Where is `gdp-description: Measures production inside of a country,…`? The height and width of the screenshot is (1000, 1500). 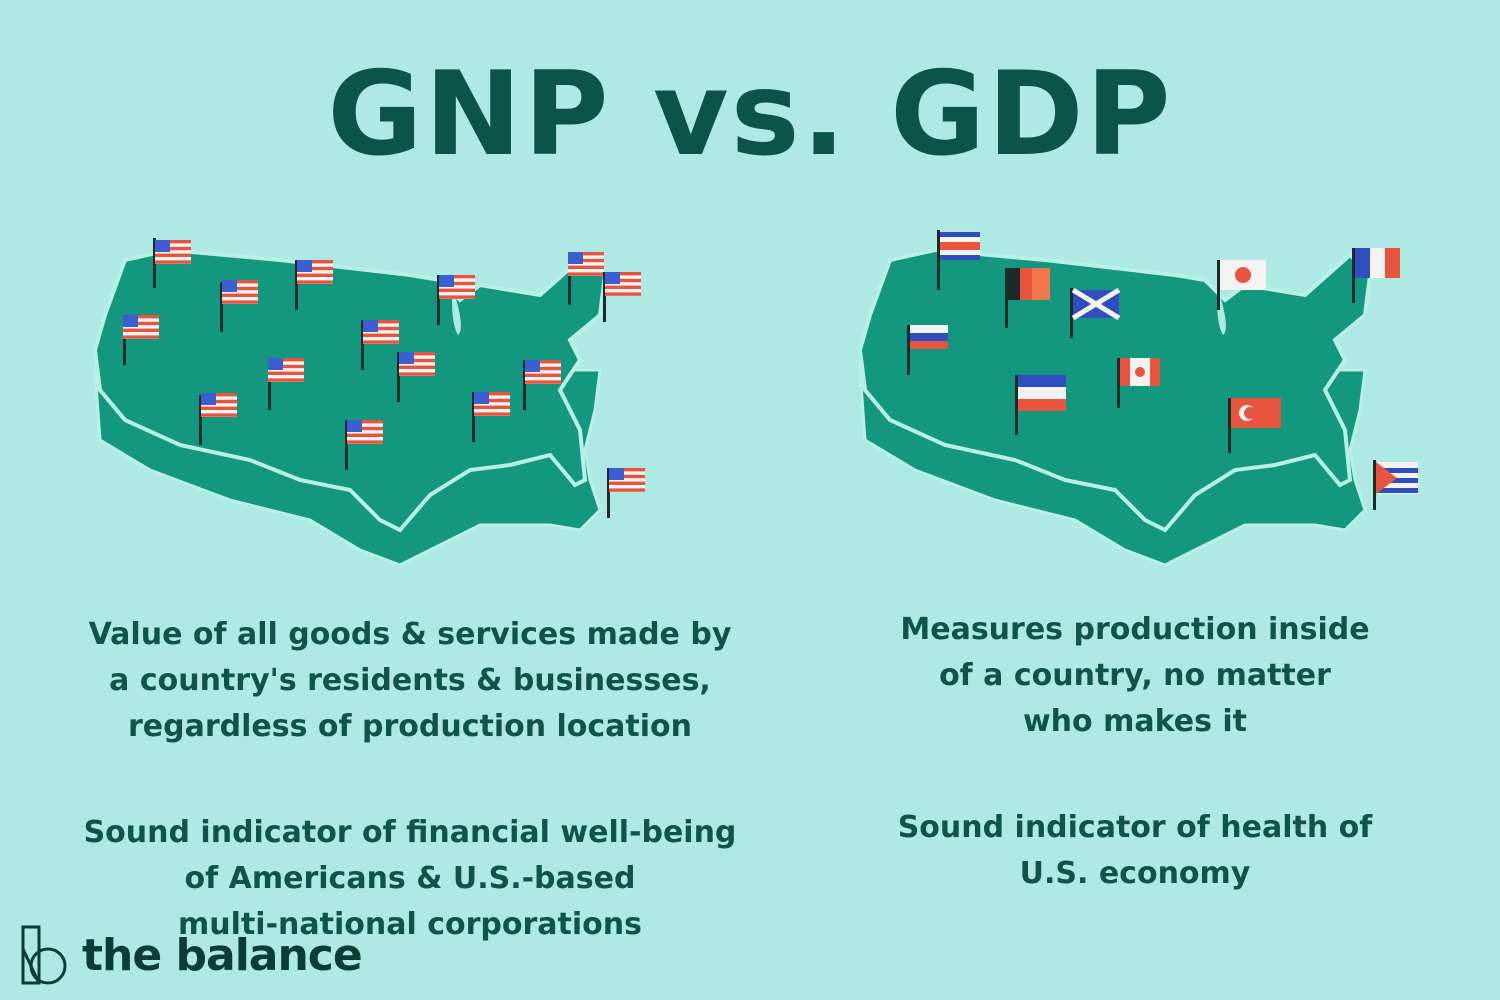
gdp-description: Measures production inside of a country,… is located at coordinates (1135, 752).